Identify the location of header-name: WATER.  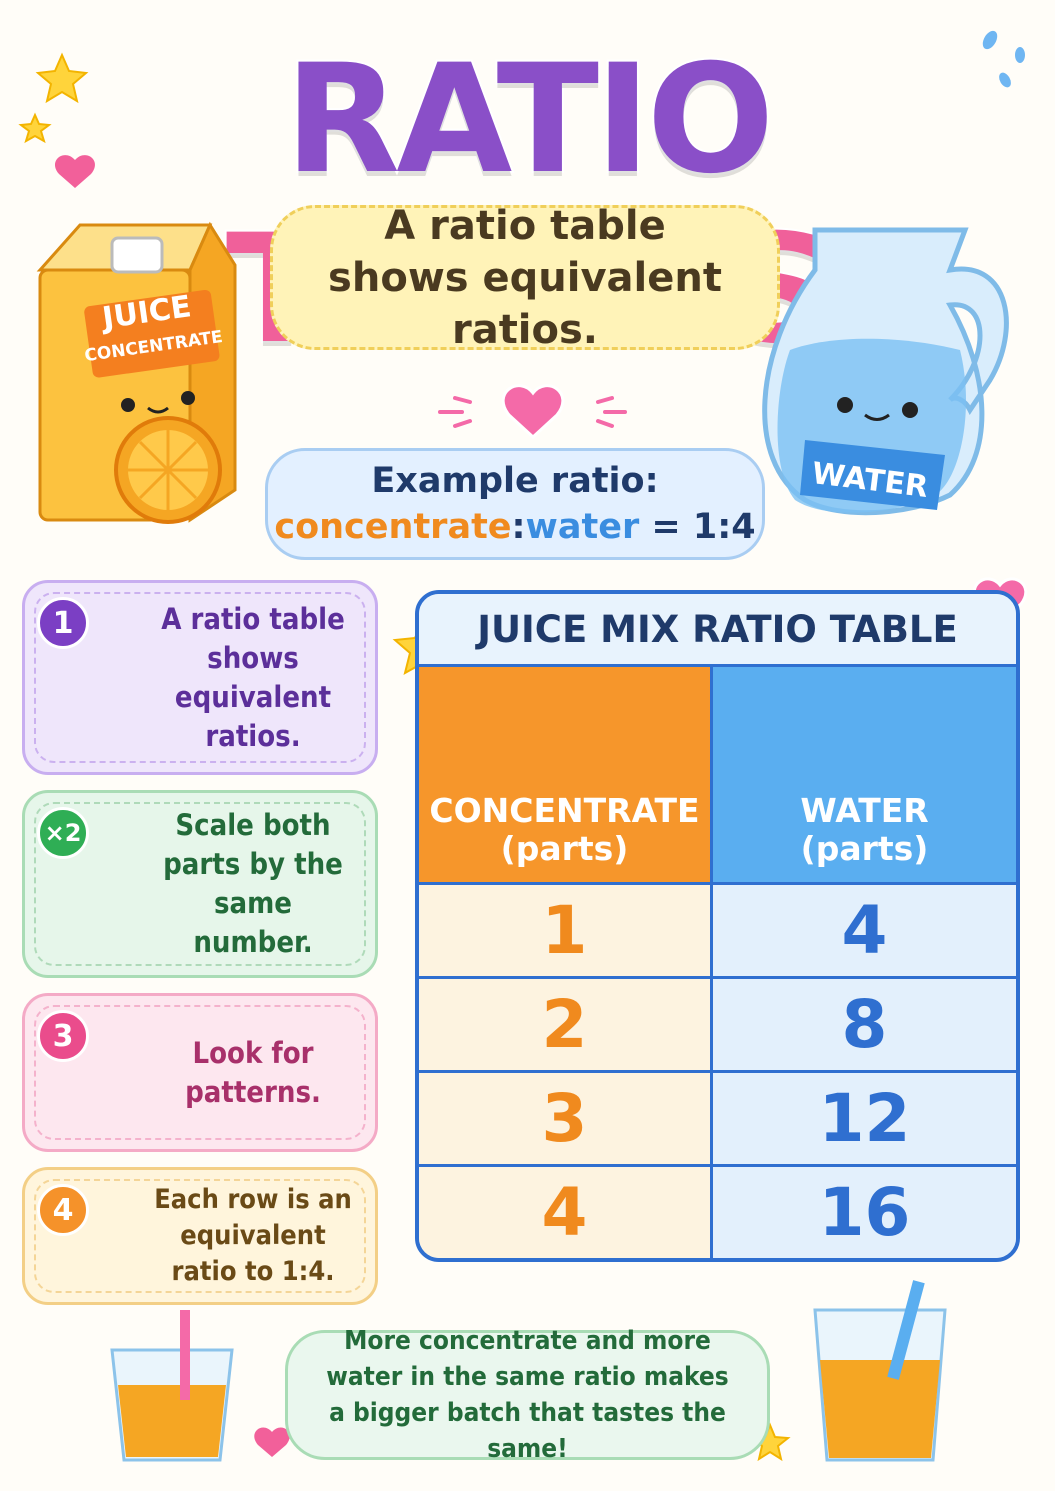
(864, 810).